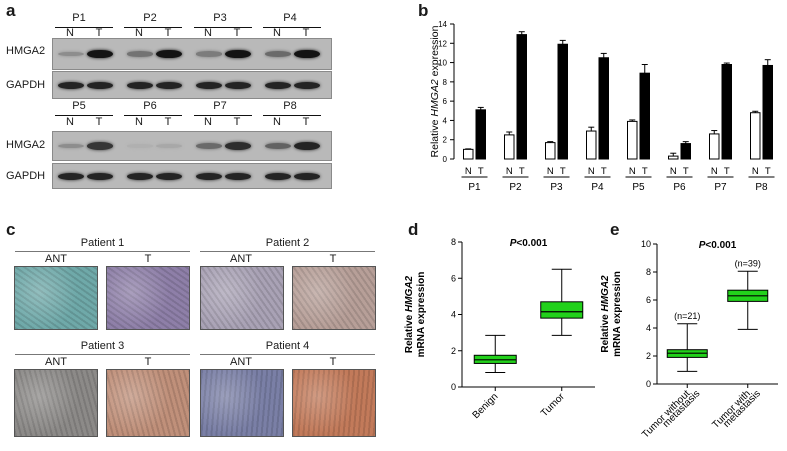  Describe the element at coordinates (150, 106) in the screenshot. I see `patient-label: P6` at that location.